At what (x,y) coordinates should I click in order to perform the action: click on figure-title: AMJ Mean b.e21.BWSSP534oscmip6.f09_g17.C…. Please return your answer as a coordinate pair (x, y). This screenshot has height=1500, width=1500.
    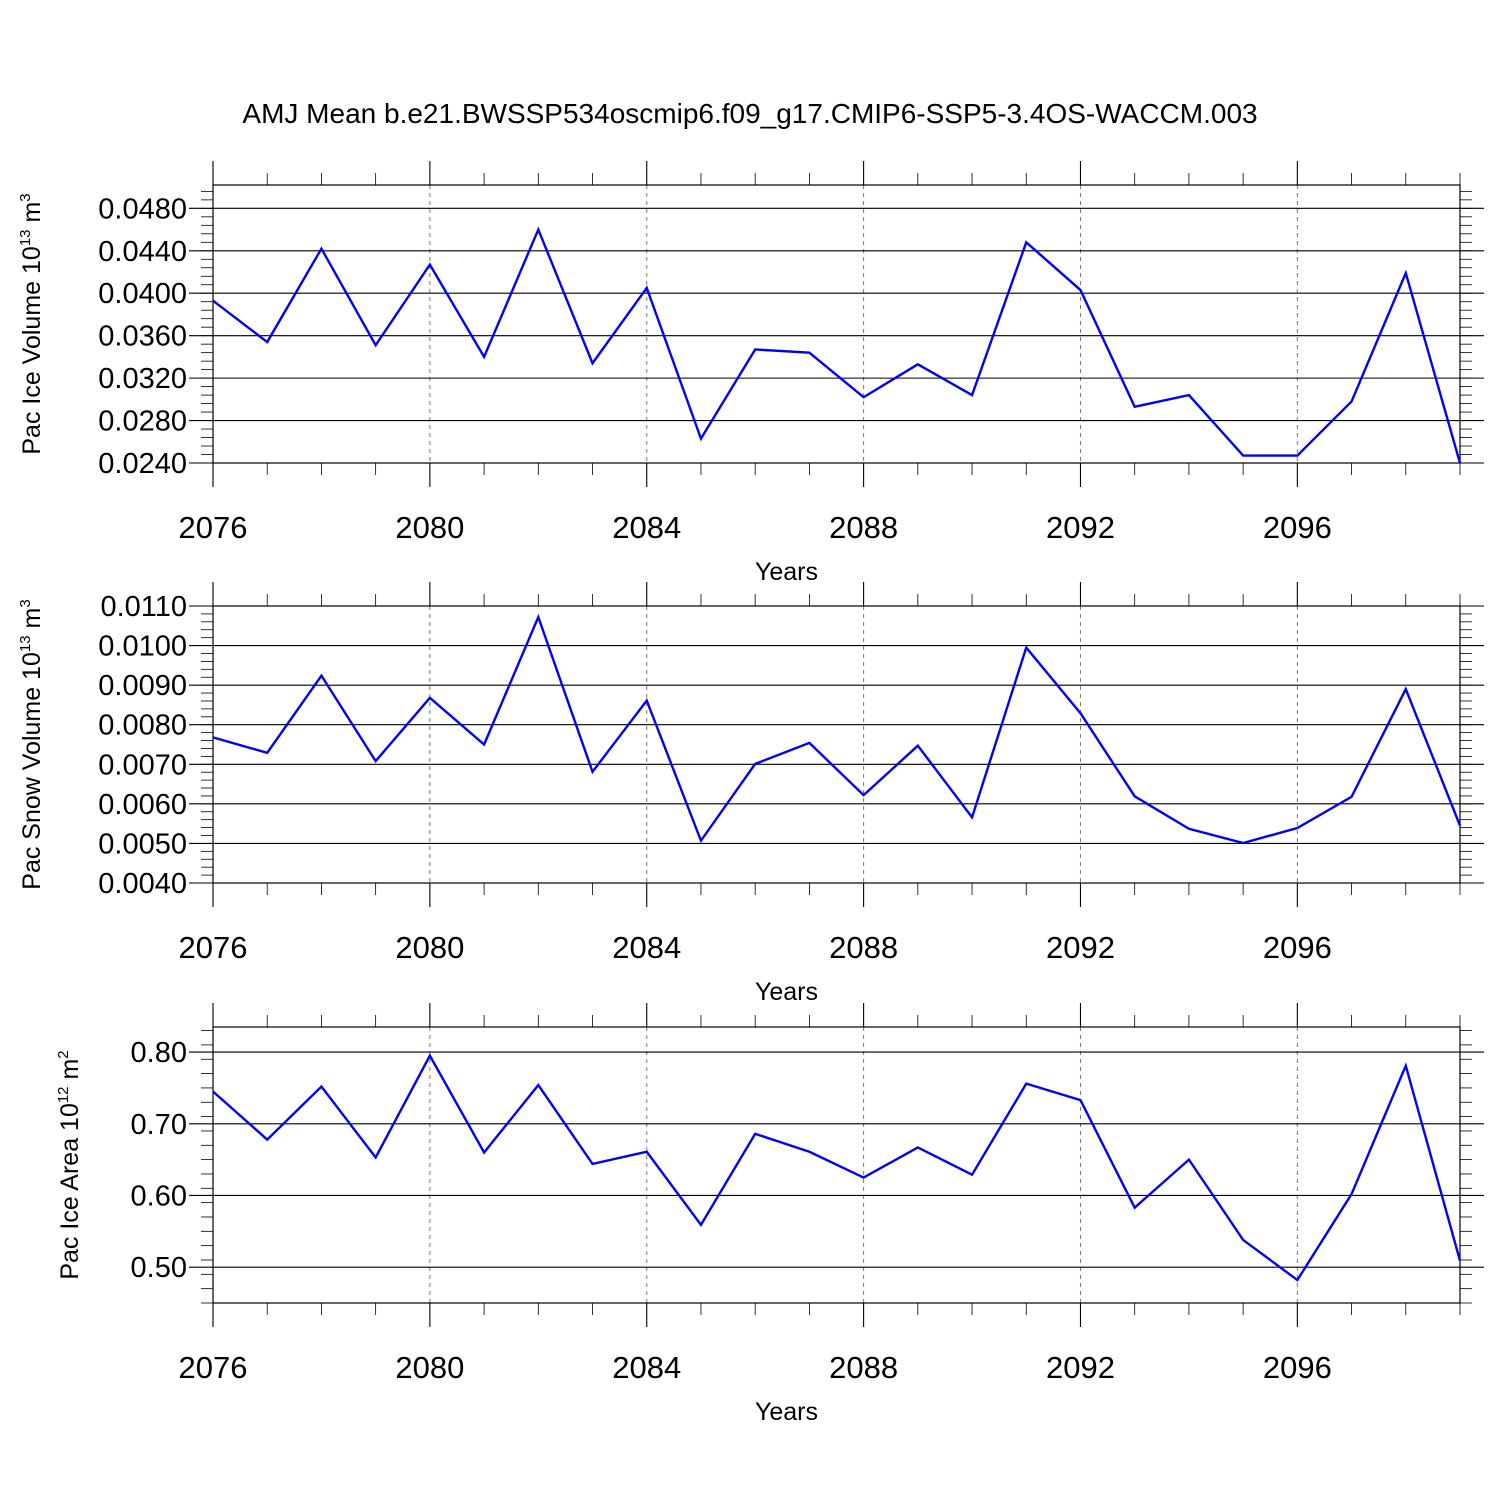
    Looking at the image, I should click on (749, 113).